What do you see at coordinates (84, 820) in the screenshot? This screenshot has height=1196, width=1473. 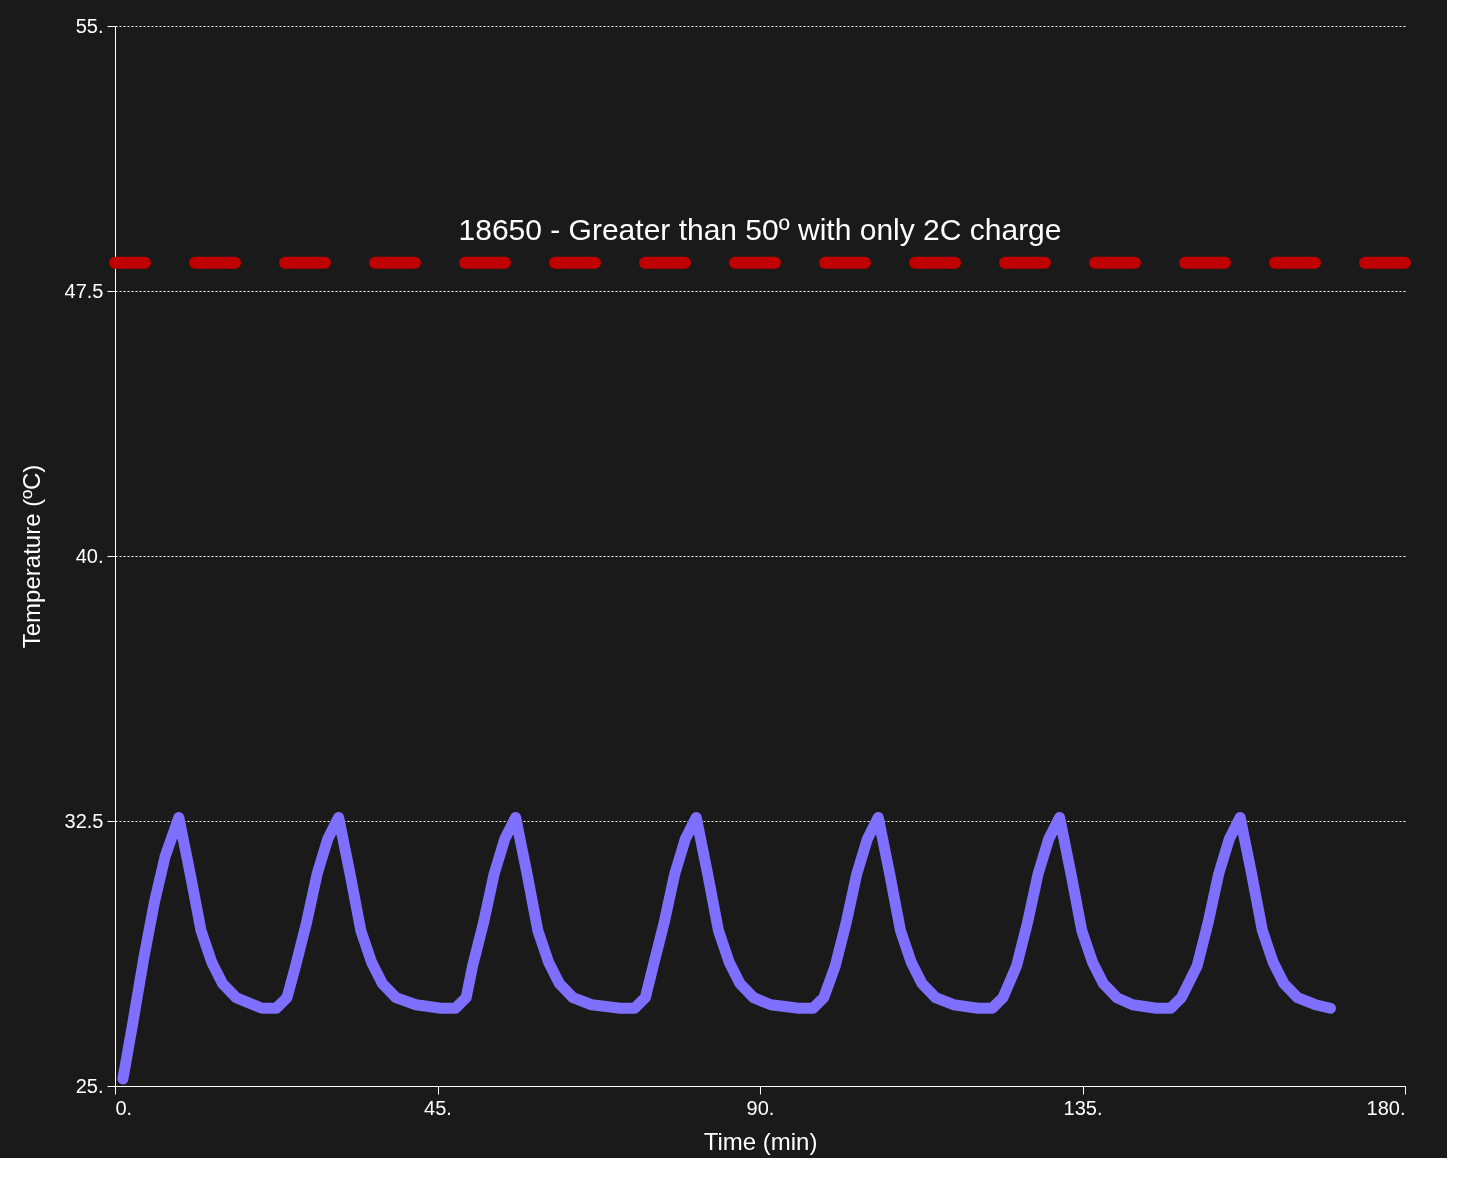 I see `y-tick-label: 32.5` at bounding box center [84, 820].